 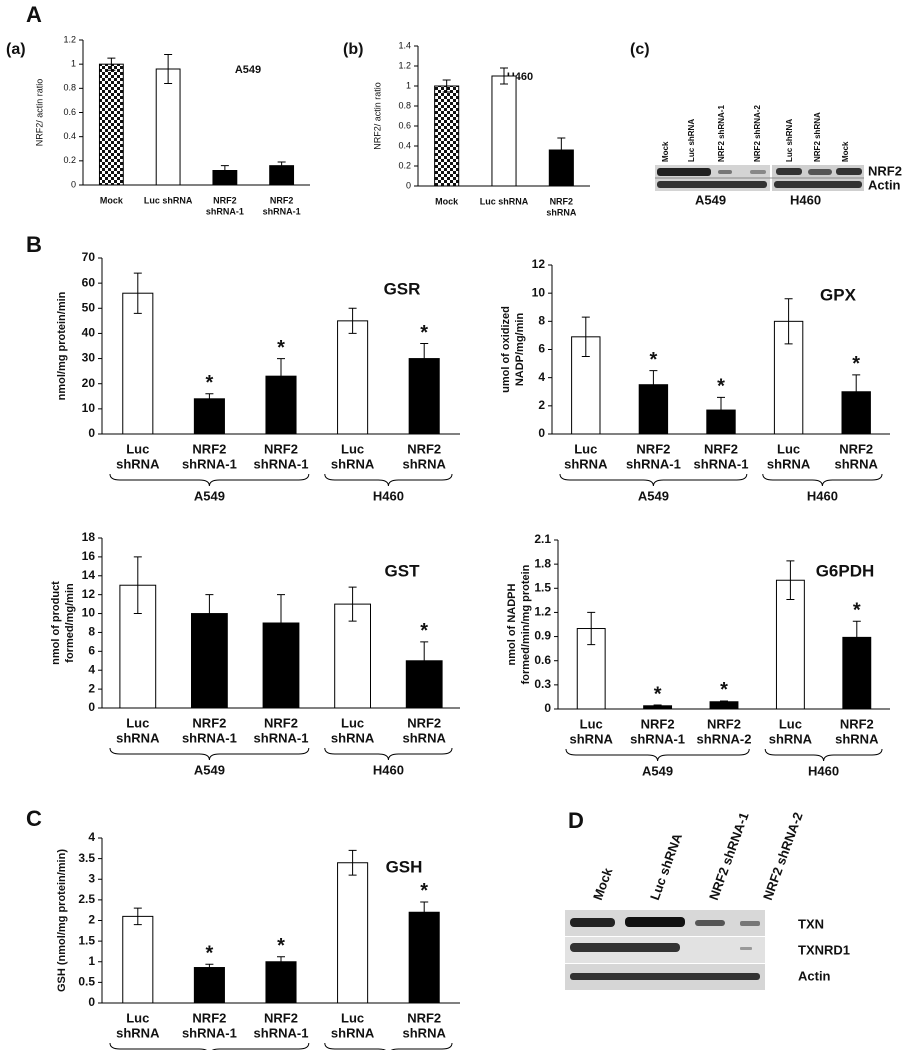 I want to click on y-tick-label: 1.2, so click(x=69, y=39).